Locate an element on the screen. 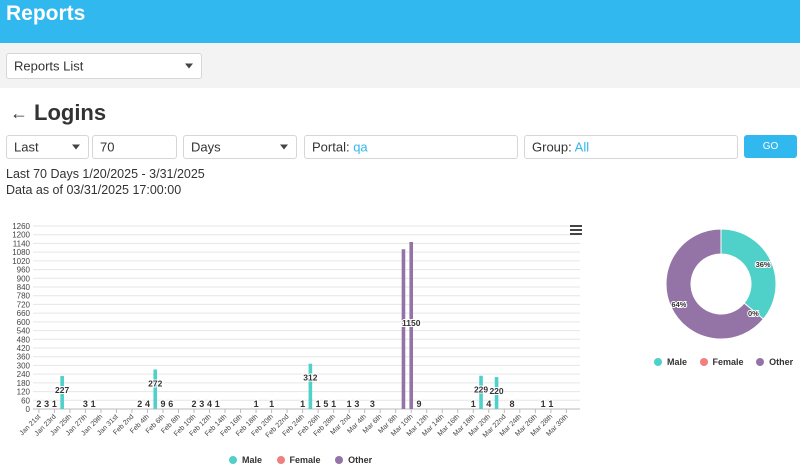 The height and width of the screenshot is (471, 800). donut-slice-label: 64% is located at coordinates (678, 304).